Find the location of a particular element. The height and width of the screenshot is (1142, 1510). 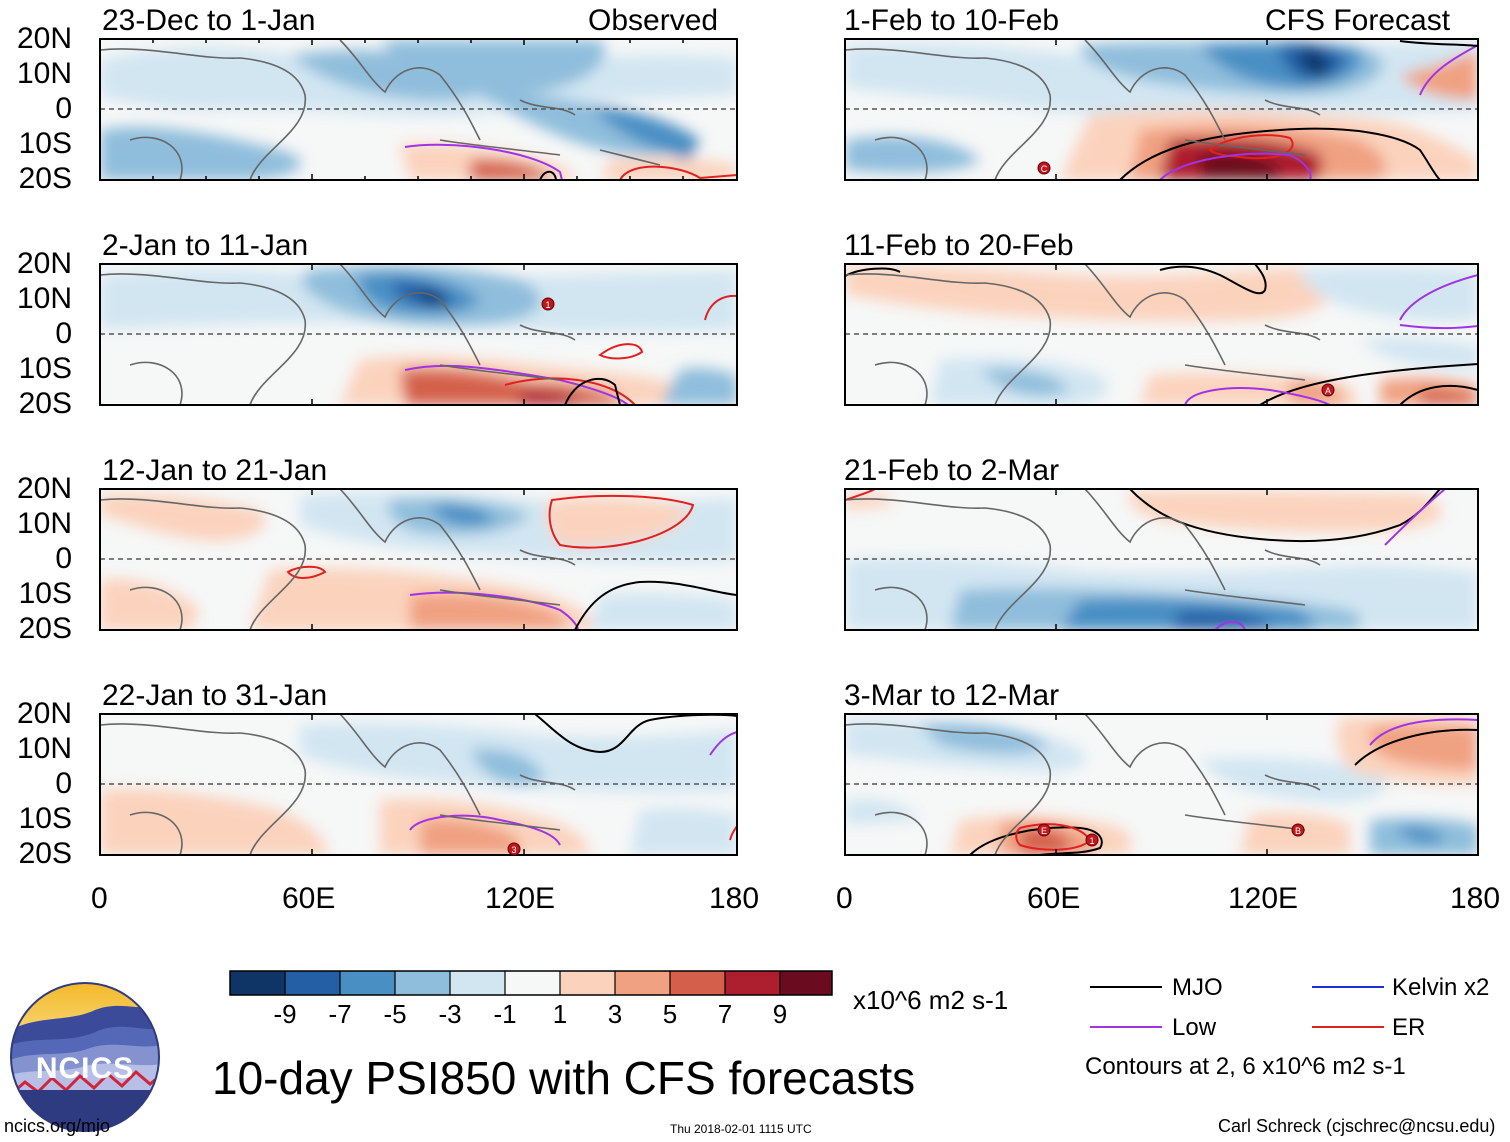

legend-label-er: ER is located at coordinates (1409, 1027).